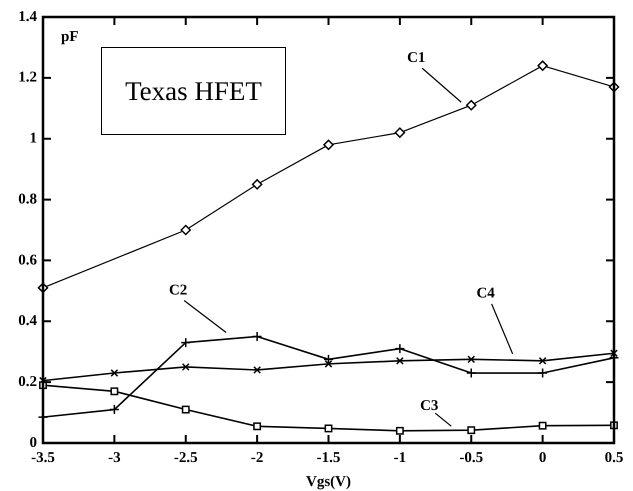 This screenshot has width=633, height=491. Describe the element at coordinates (28, 16) in the screenshot. I see `y-tick-label: 1.4` at that location.